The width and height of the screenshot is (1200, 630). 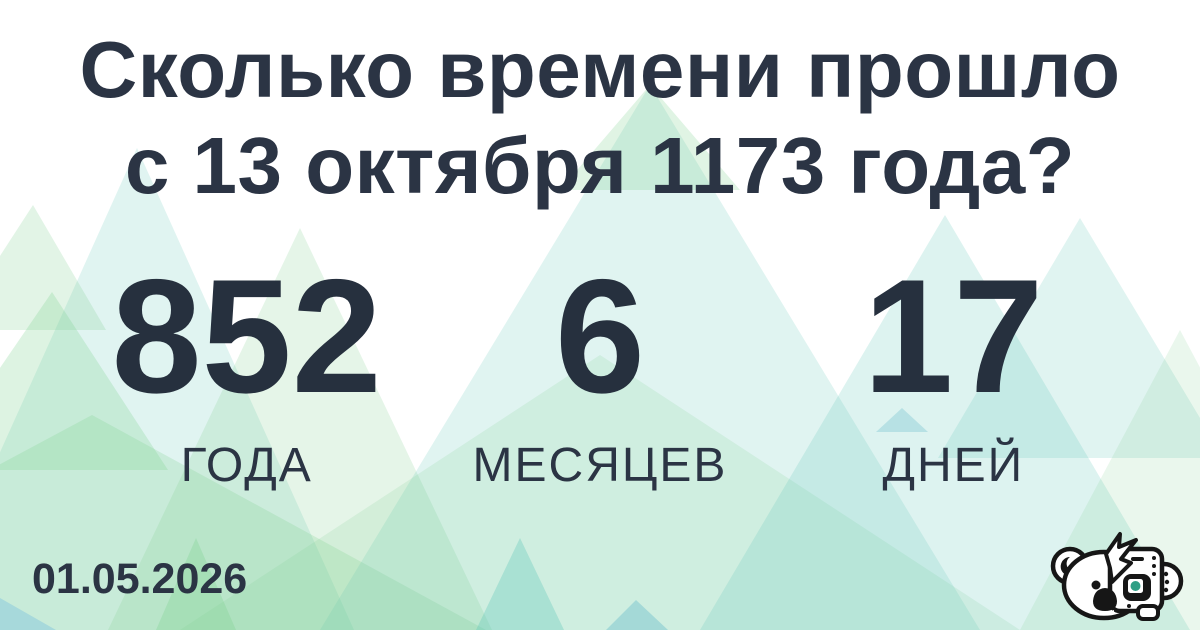 What do you see at coordinates (953, 336) in the screenshot?
I see `days-value: 17` at bounding box center [953, 336].